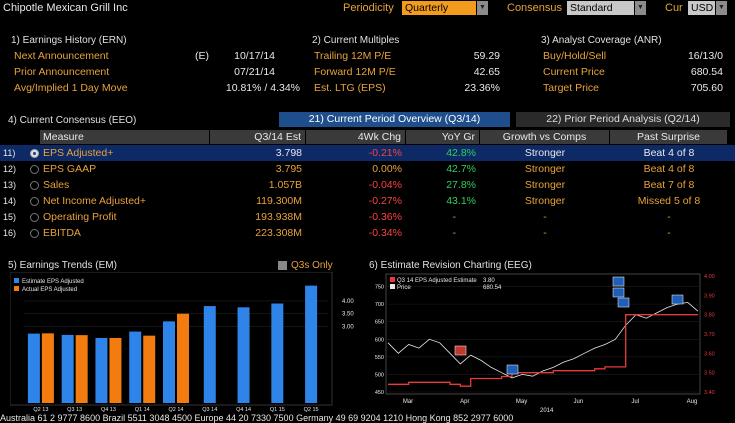 The height and width of the screenshot is (423, 735). What do you see at coordinates (62, 233) in the screenshot?
I see `measure-name: EBITDA` at bounding box center [62, 233].